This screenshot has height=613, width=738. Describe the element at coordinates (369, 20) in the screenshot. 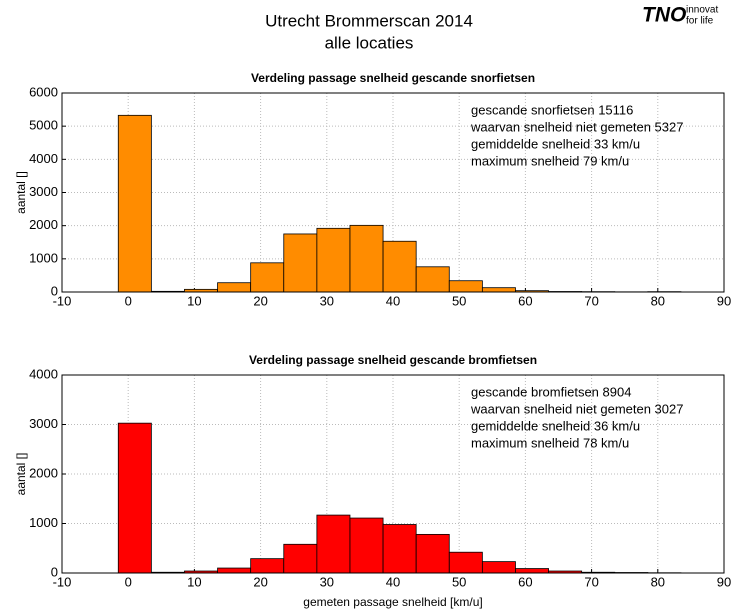

I see `page-title: Utrecht Brommerscan 2014` at that location.